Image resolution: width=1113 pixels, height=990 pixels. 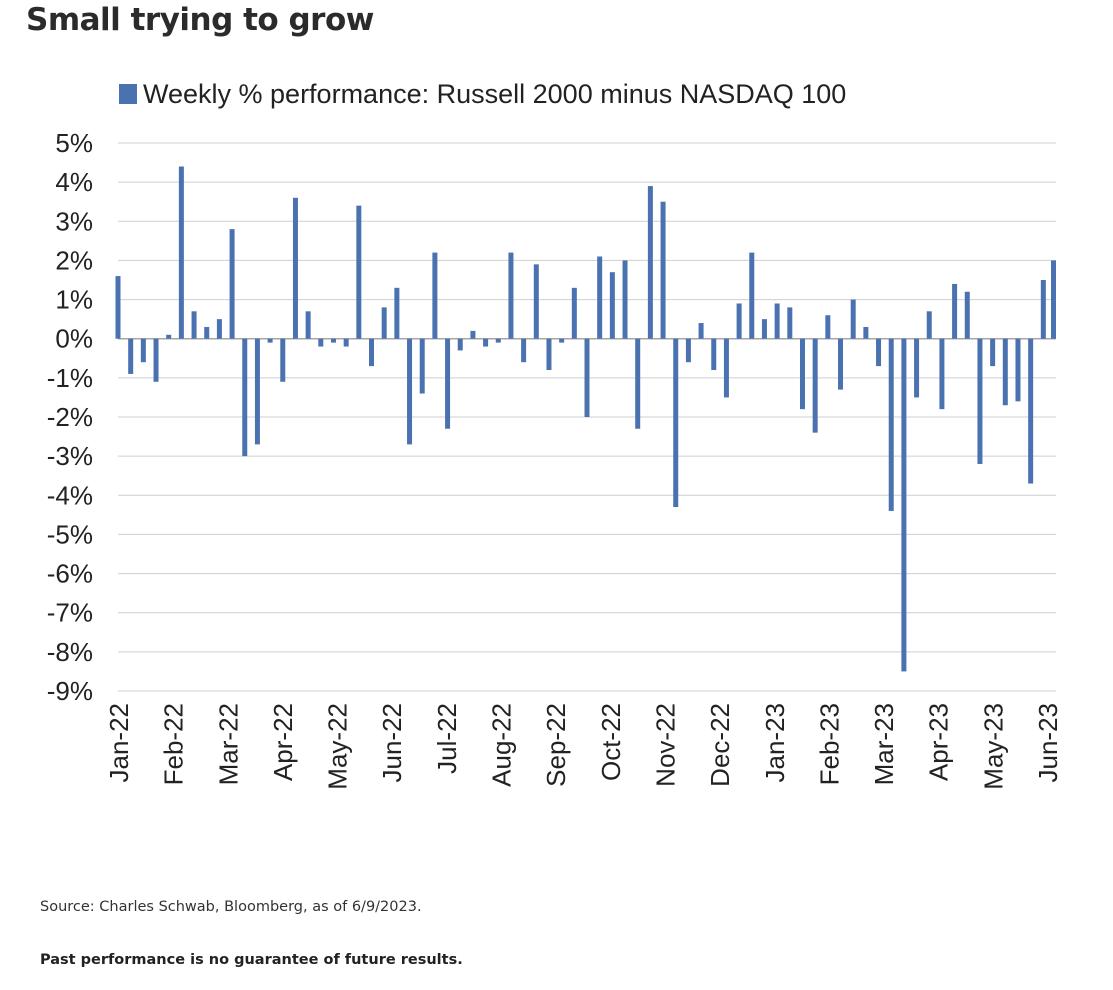 What do you see at coordinates (993, 746) in the screenshot?
I see `x-tick-label: May-23` at bounding box center [993, 746].